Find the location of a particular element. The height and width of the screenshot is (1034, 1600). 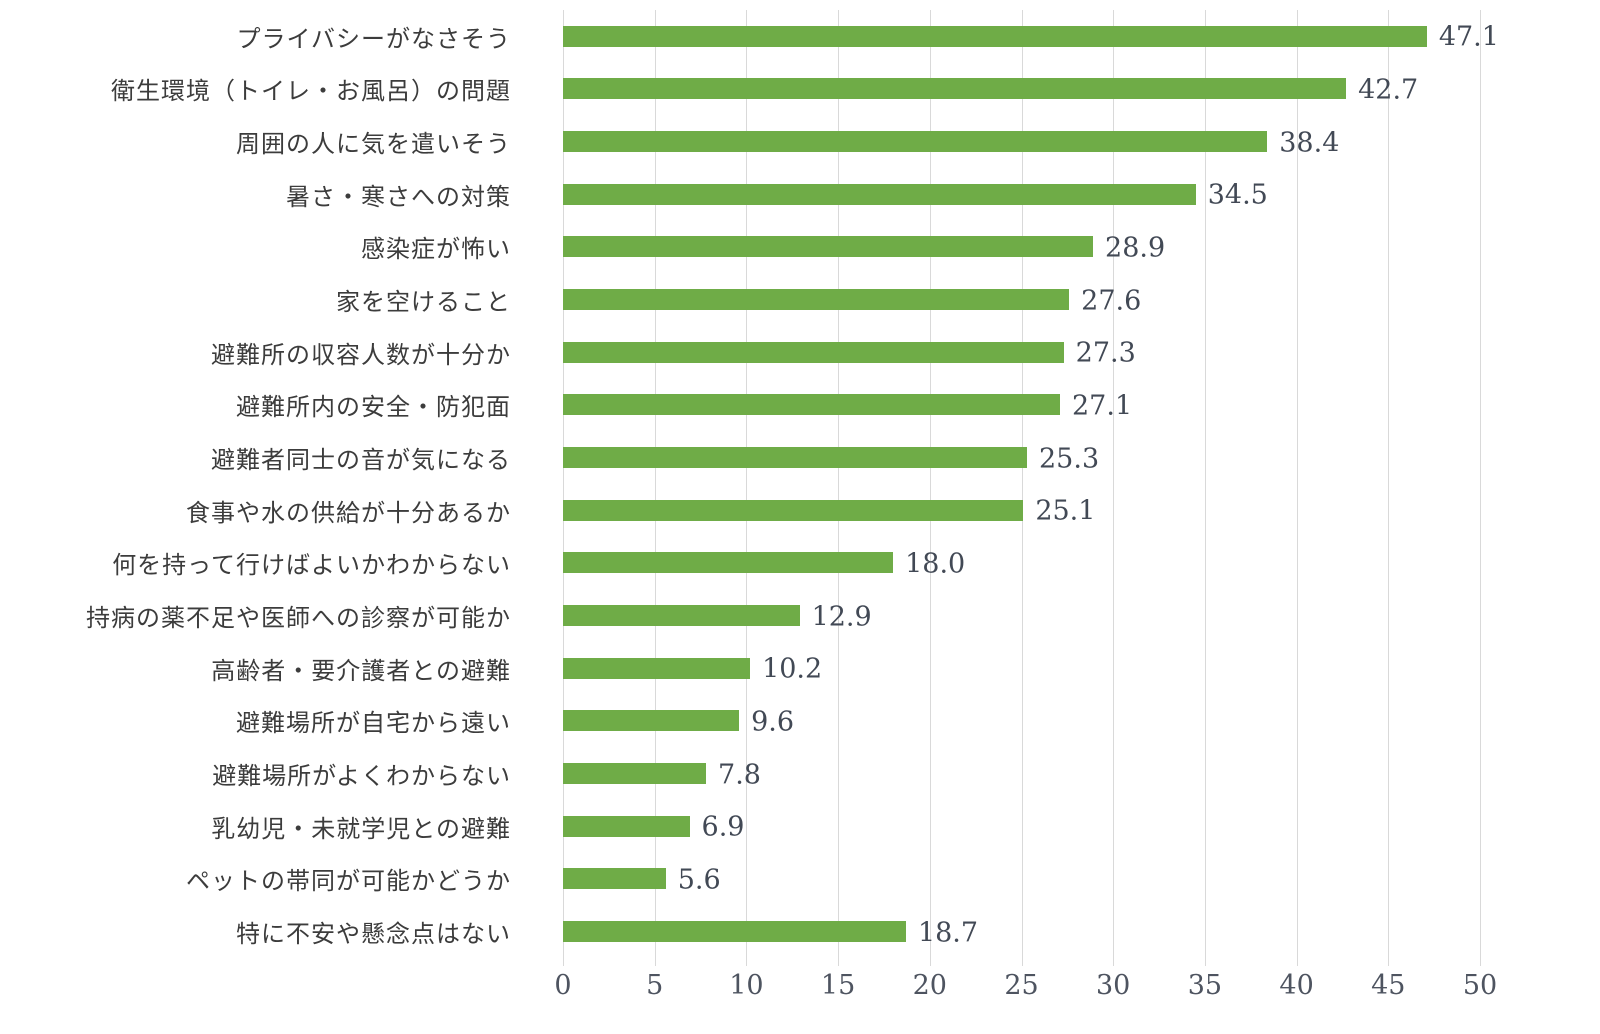

bar-row: 34.5 is located at coordinates (1021, 194).